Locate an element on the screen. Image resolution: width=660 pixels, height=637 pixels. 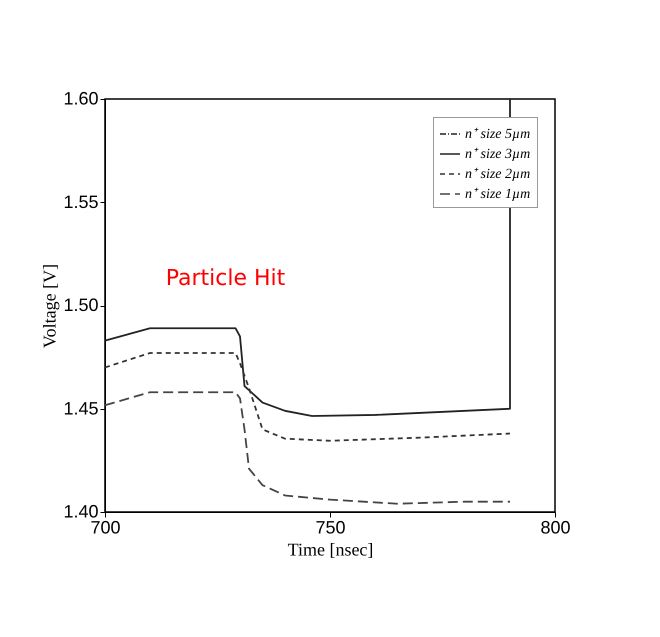
y-tick-label: 1.50 is located at coordinates (80, 305).